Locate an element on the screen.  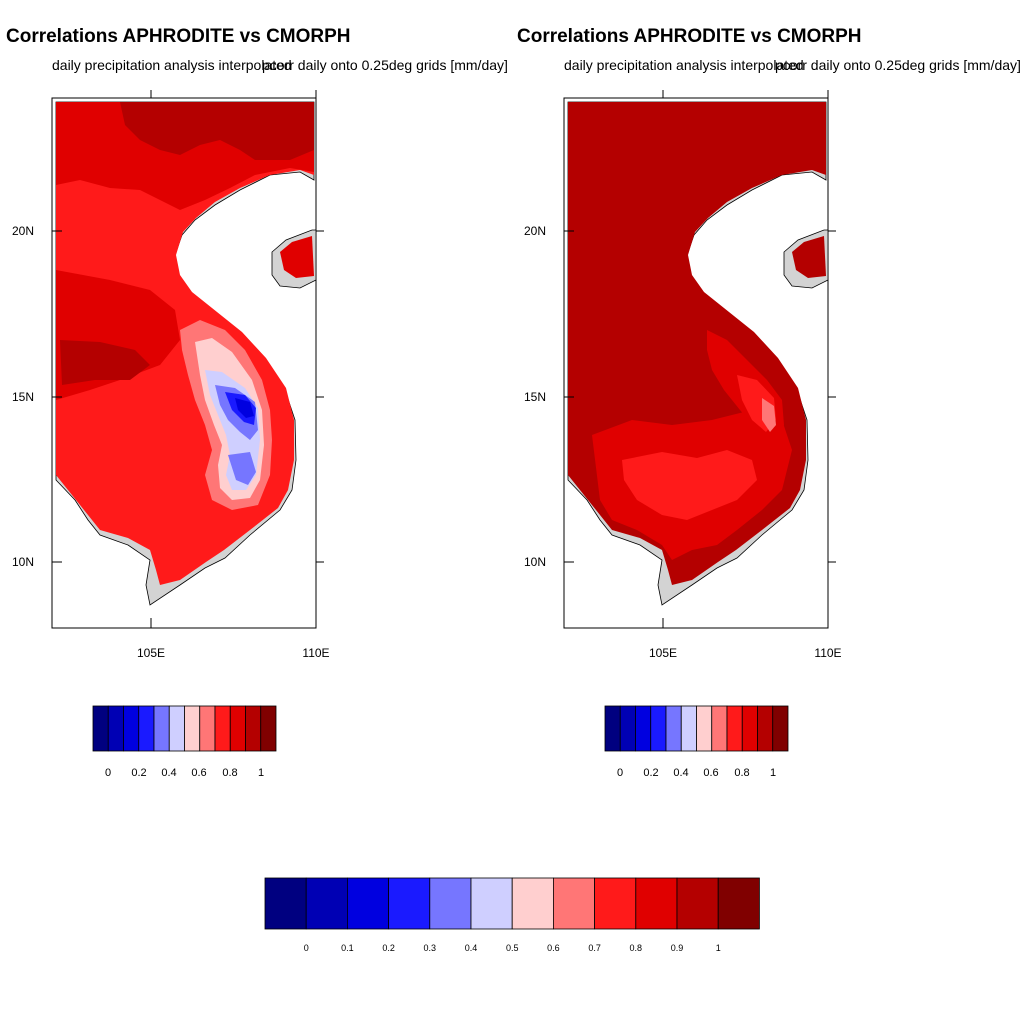
colorbar-label: 0.1 is located at coordinates (347, 948).